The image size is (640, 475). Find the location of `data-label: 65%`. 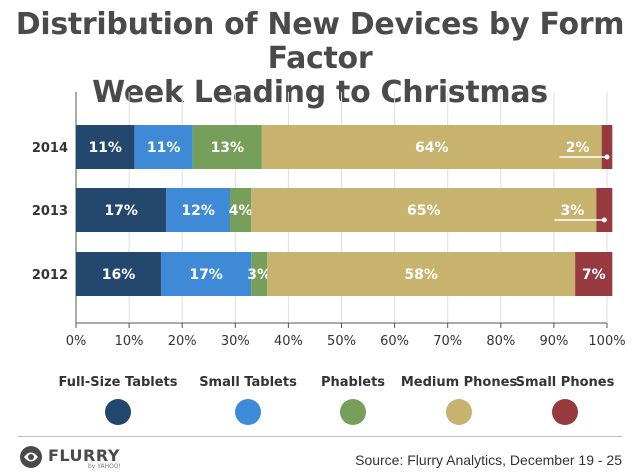

data-label: 65% is located at coordinates (424, 211).